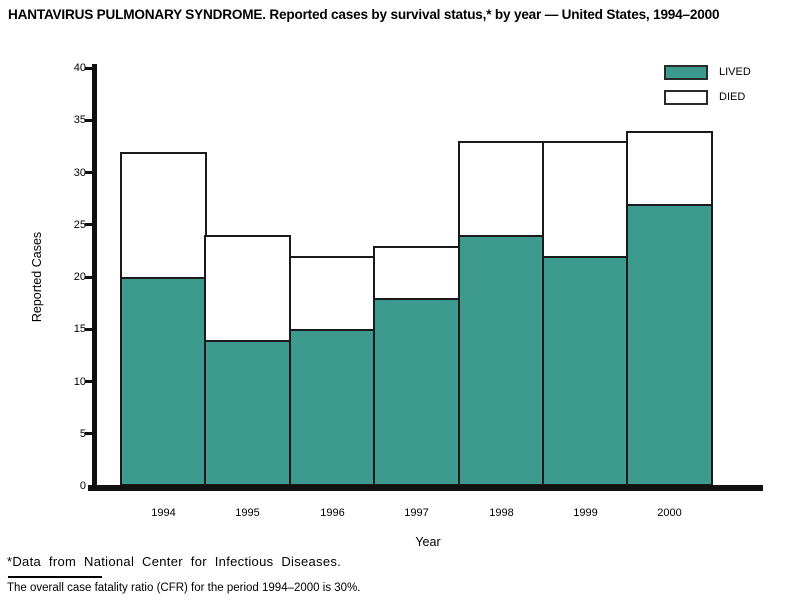 This screenshot has width=798, height=601. I want to click on x-tick-label-1994: 1994, so click(163, 513).